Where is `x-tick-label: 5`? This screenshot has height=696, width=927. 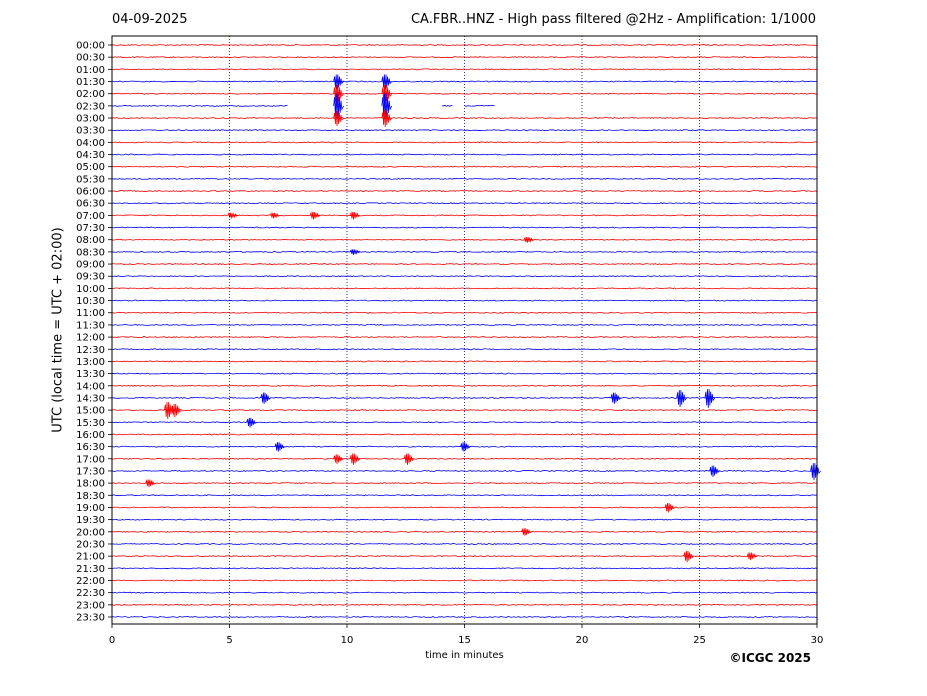
x-tick-label: 5 is located at coordinates (229, 640).